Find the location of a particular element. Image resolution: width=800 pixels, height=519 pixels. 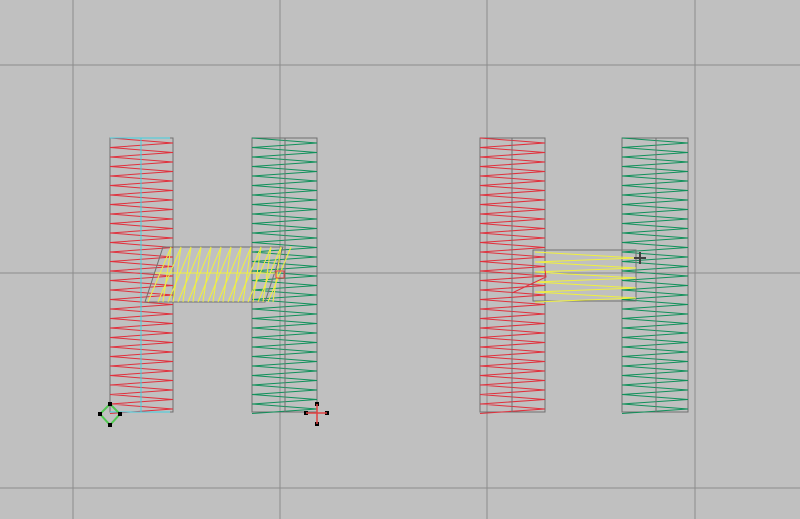

left-column is located at coordinates (512, 275).